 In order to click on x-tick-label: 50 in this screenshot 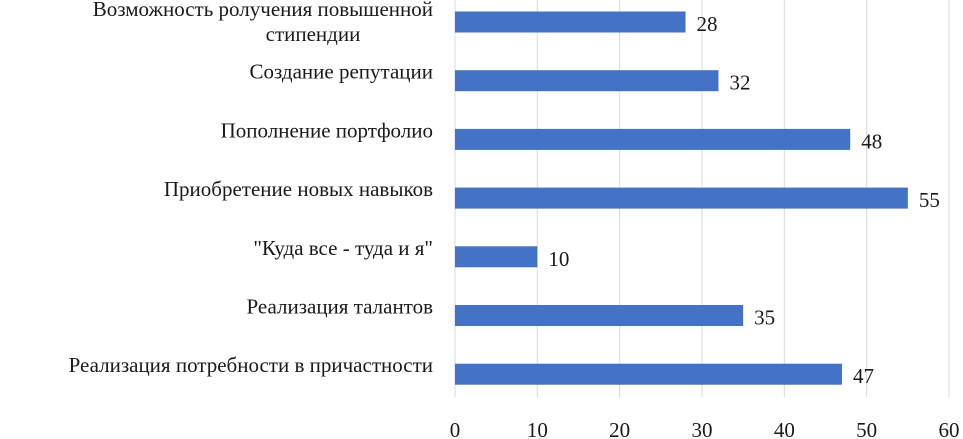, I will do `click(866, 428)`.